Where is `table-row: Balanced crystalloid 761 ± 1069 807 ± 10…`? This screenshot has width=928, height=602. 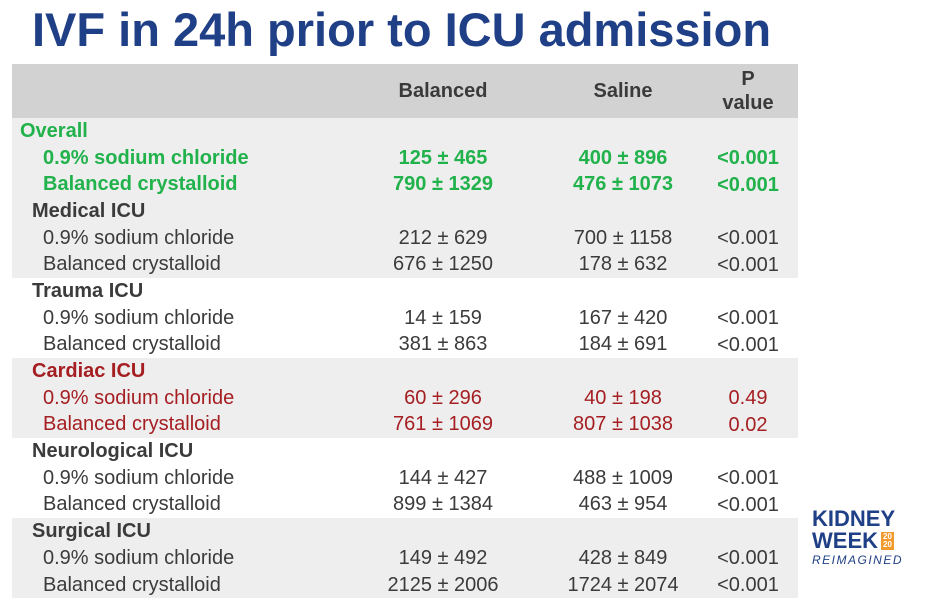 table-row: Balanced crystalloid 761 ± 1069 807 ± 10… is located at coordinates (405, 425).